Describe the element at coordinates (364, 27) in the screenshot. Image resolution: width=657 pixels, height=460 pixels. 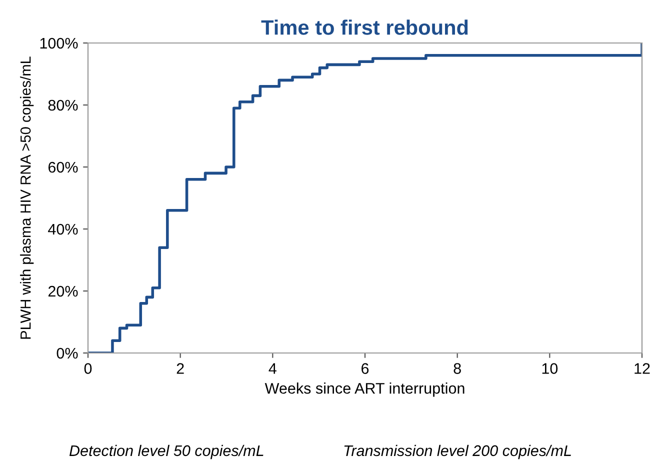
I see `chart-title: Time to first rebound` at that location.